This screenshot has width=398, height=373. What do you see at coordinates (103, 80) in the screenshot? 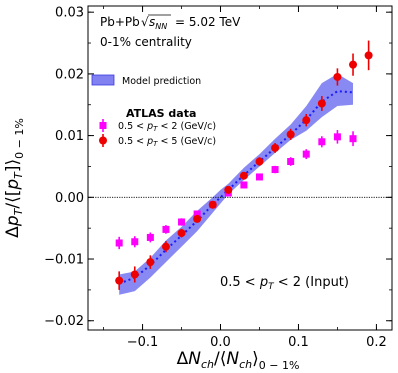
I see `legend-model-swatch` at bounding box center [103, 80].